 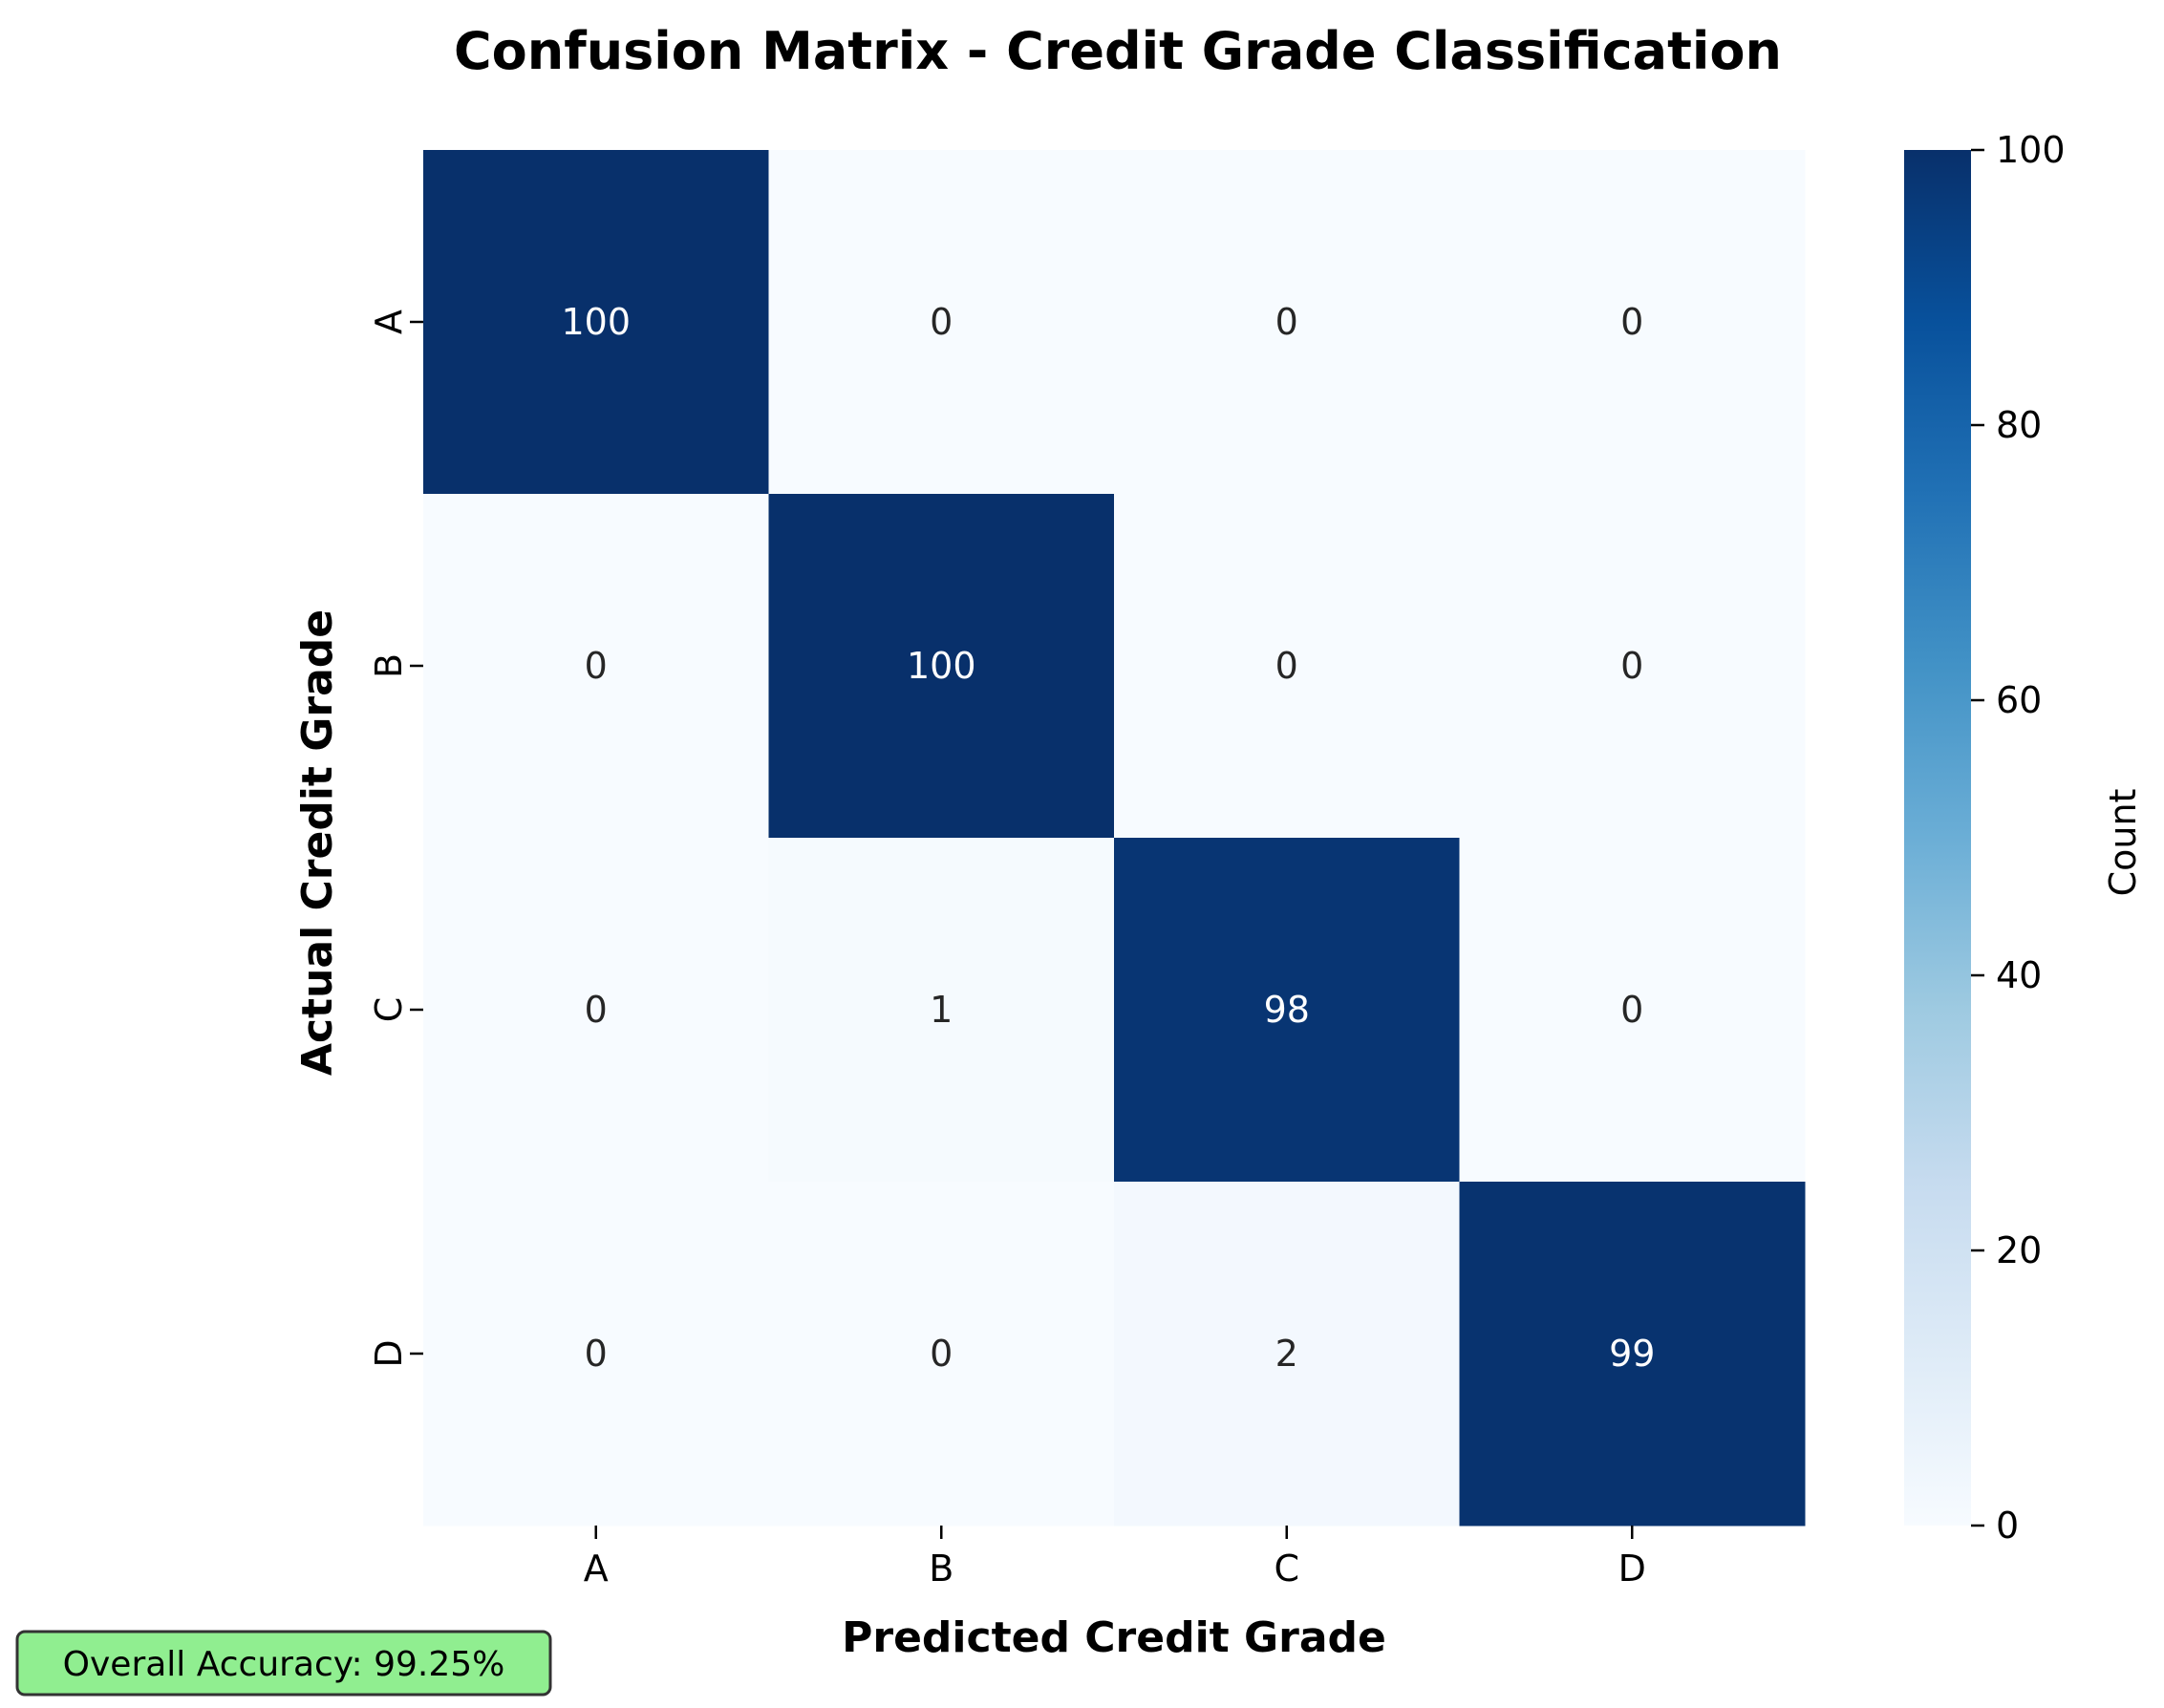 I want to click on accuracy-badge: Overall Accuracy: 99.25%, so click(x=284, y=1663).